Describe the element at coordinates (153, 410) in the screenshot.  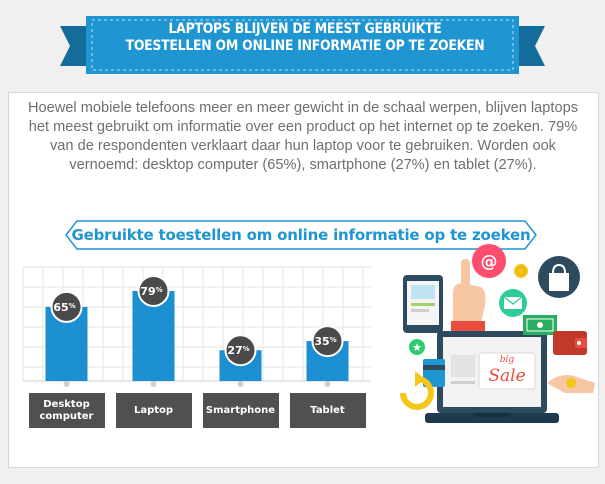
I see `category-label-2: Laptop` at that location.